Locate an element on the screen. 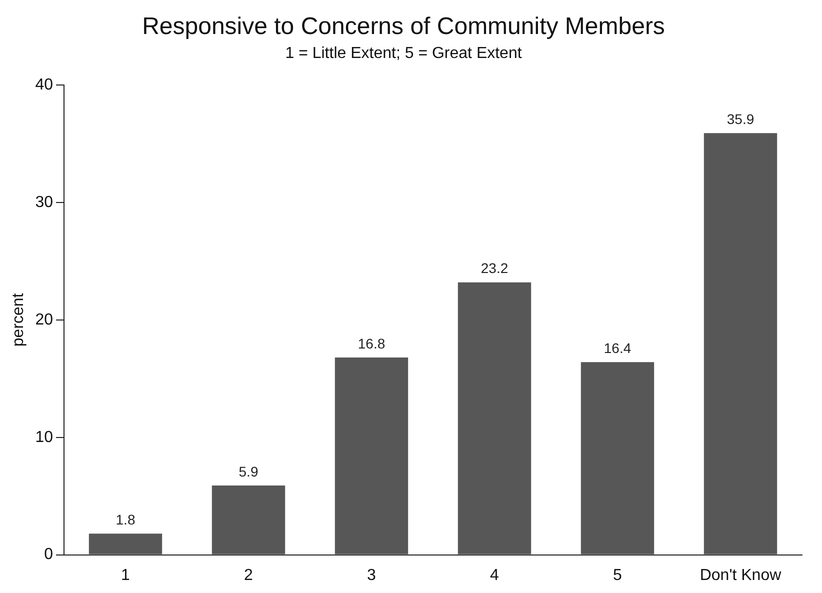 The height and width of the screenshot is (593, 822). x-tick-label: 1 is located at coordinates (125, 575).